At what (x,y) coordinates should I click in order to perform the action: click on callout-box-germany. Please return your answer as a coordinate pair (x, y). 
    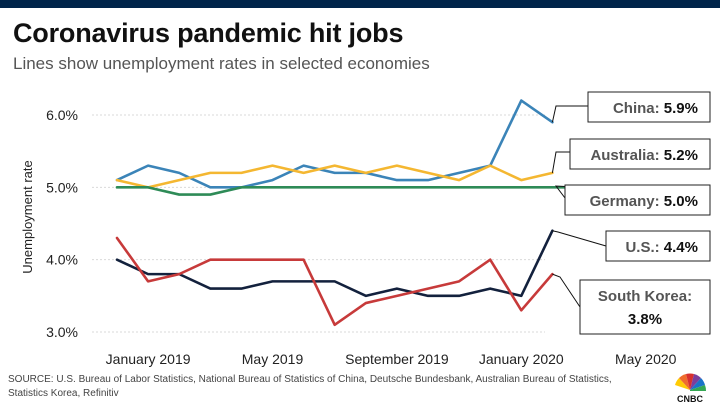
    Looking at the image, I should click on (637, 200).